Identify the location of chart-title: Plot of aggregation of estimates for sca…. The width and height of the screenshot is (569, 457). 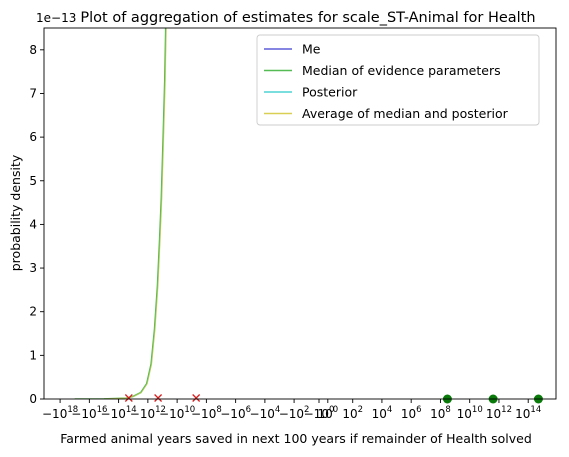
(307, 18).